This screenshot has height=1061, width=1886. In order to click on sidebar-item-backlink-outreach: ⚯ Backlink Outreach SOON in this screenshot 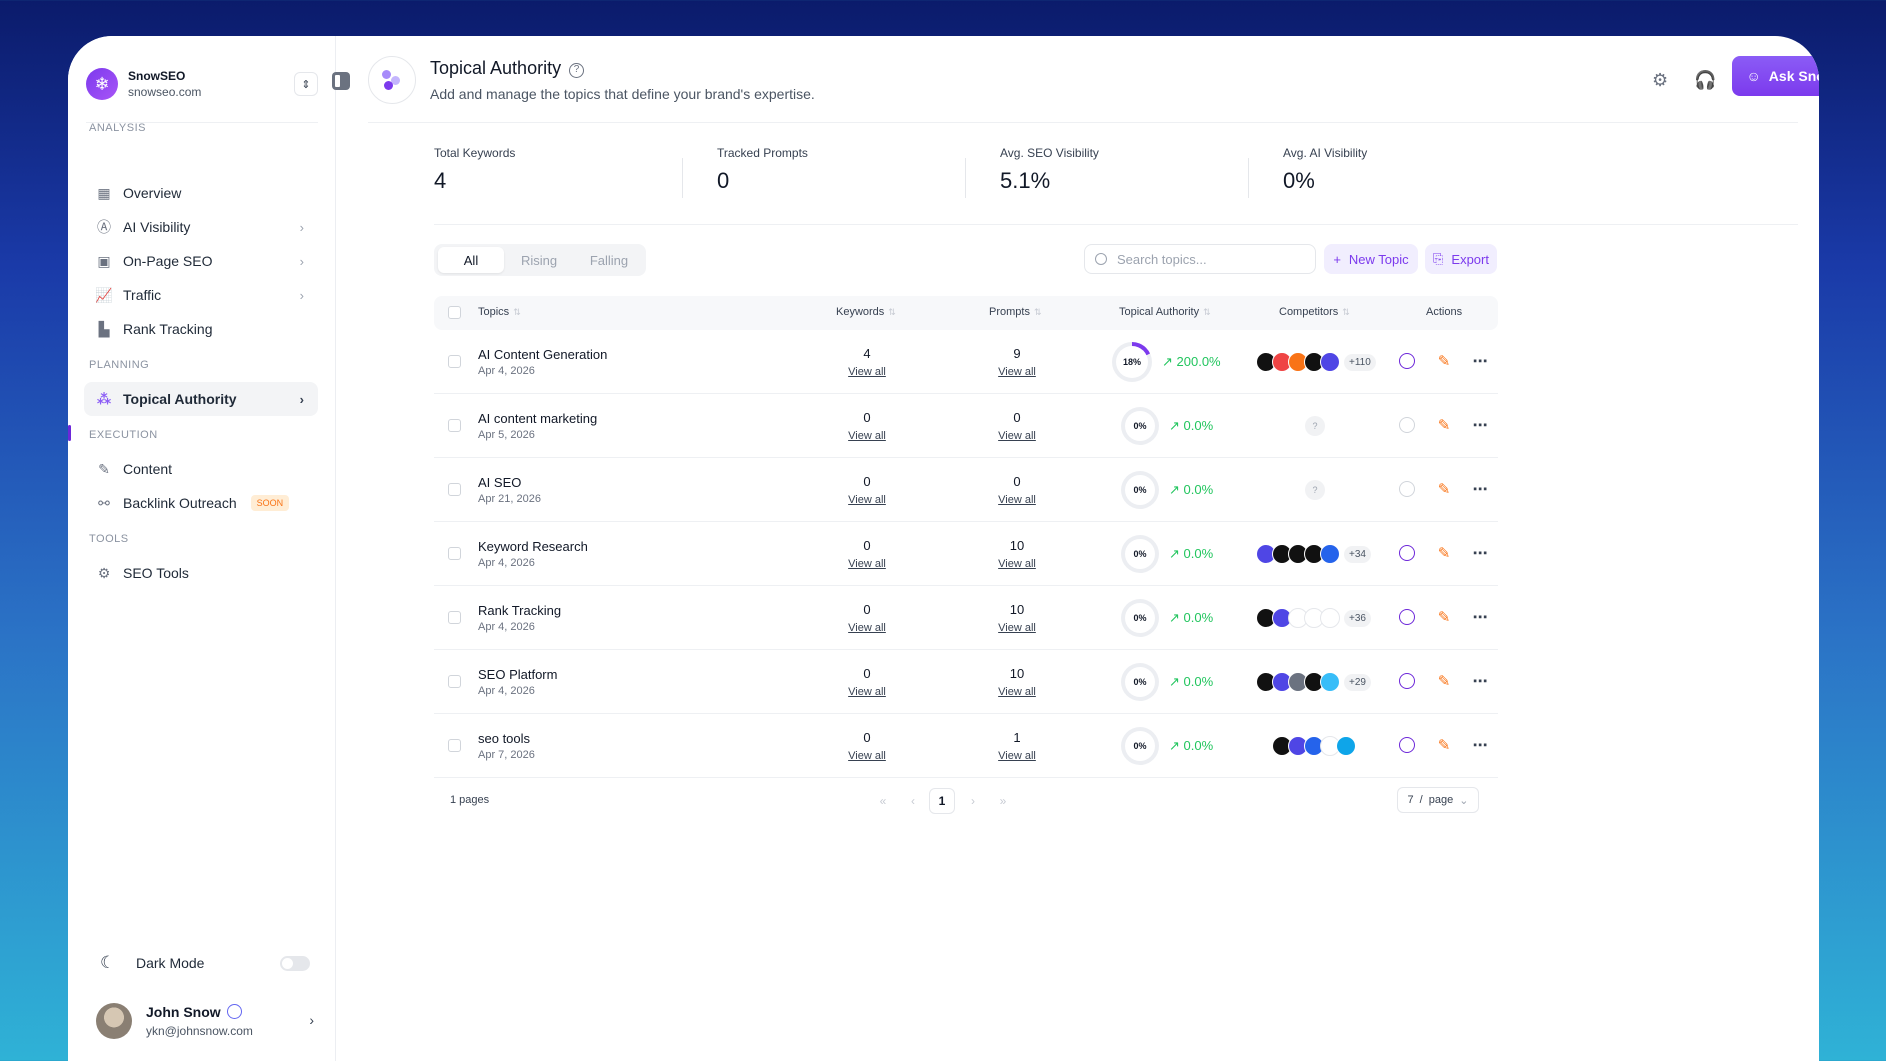, I will do `click(201, 503)`.